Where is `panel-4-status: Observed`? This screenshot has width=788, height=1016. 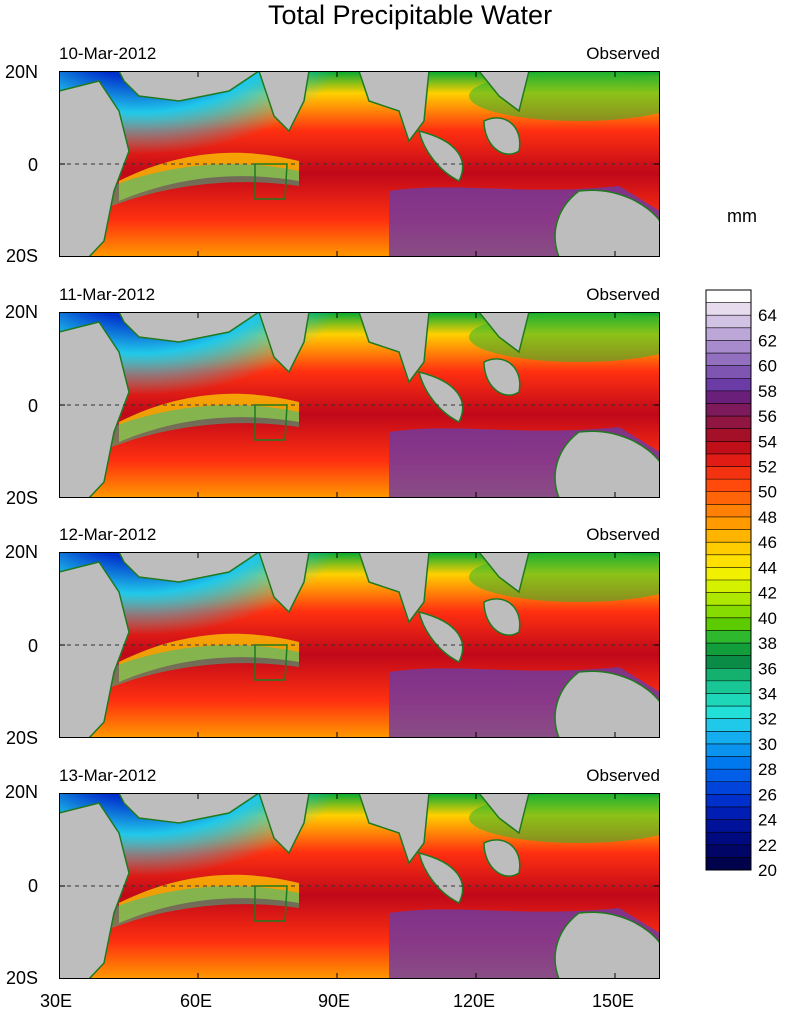 panel-4-status: Observed is located at coordinates (623, 775).